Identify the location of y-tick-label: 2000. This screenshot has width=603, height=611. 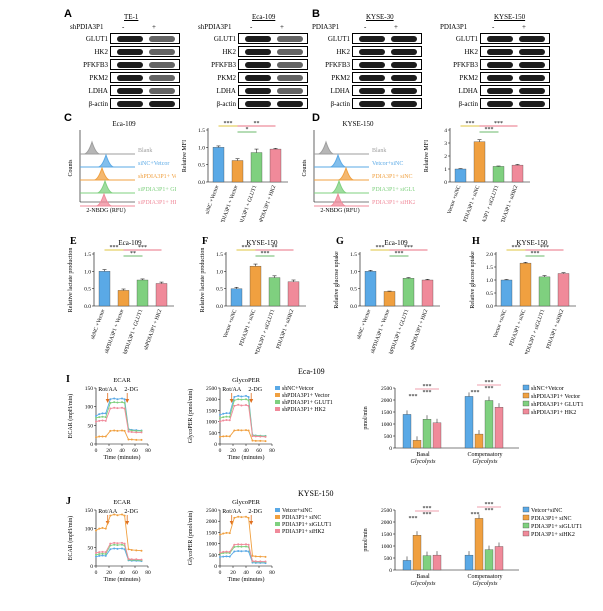
(386, 401).